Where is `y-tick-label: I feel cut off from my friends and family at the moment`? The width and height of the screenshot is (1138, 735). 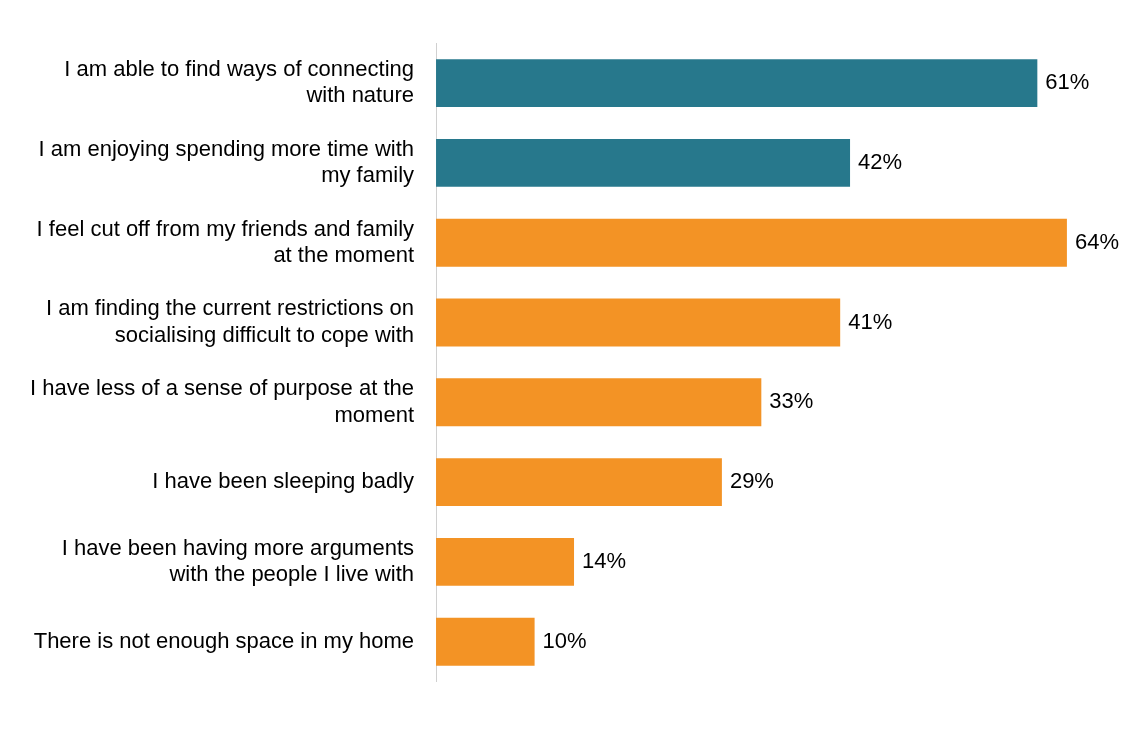 y-tick-label: I feel cut off from my friends and family at the moment is located at coordinates (225, 241).